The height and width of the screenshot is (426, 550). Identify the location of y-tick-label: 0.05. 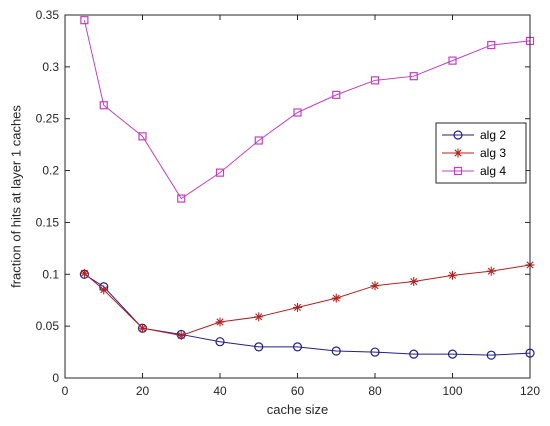
(48, 326).